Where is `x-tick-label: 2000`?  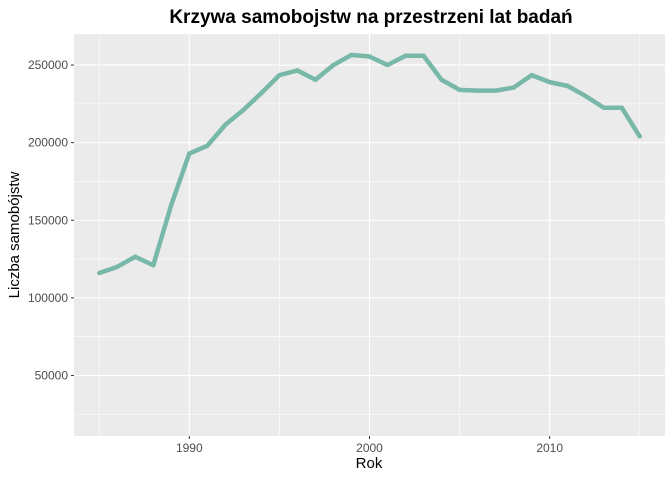 x-tick-label: 2000 is located at coordinates (369, 448).